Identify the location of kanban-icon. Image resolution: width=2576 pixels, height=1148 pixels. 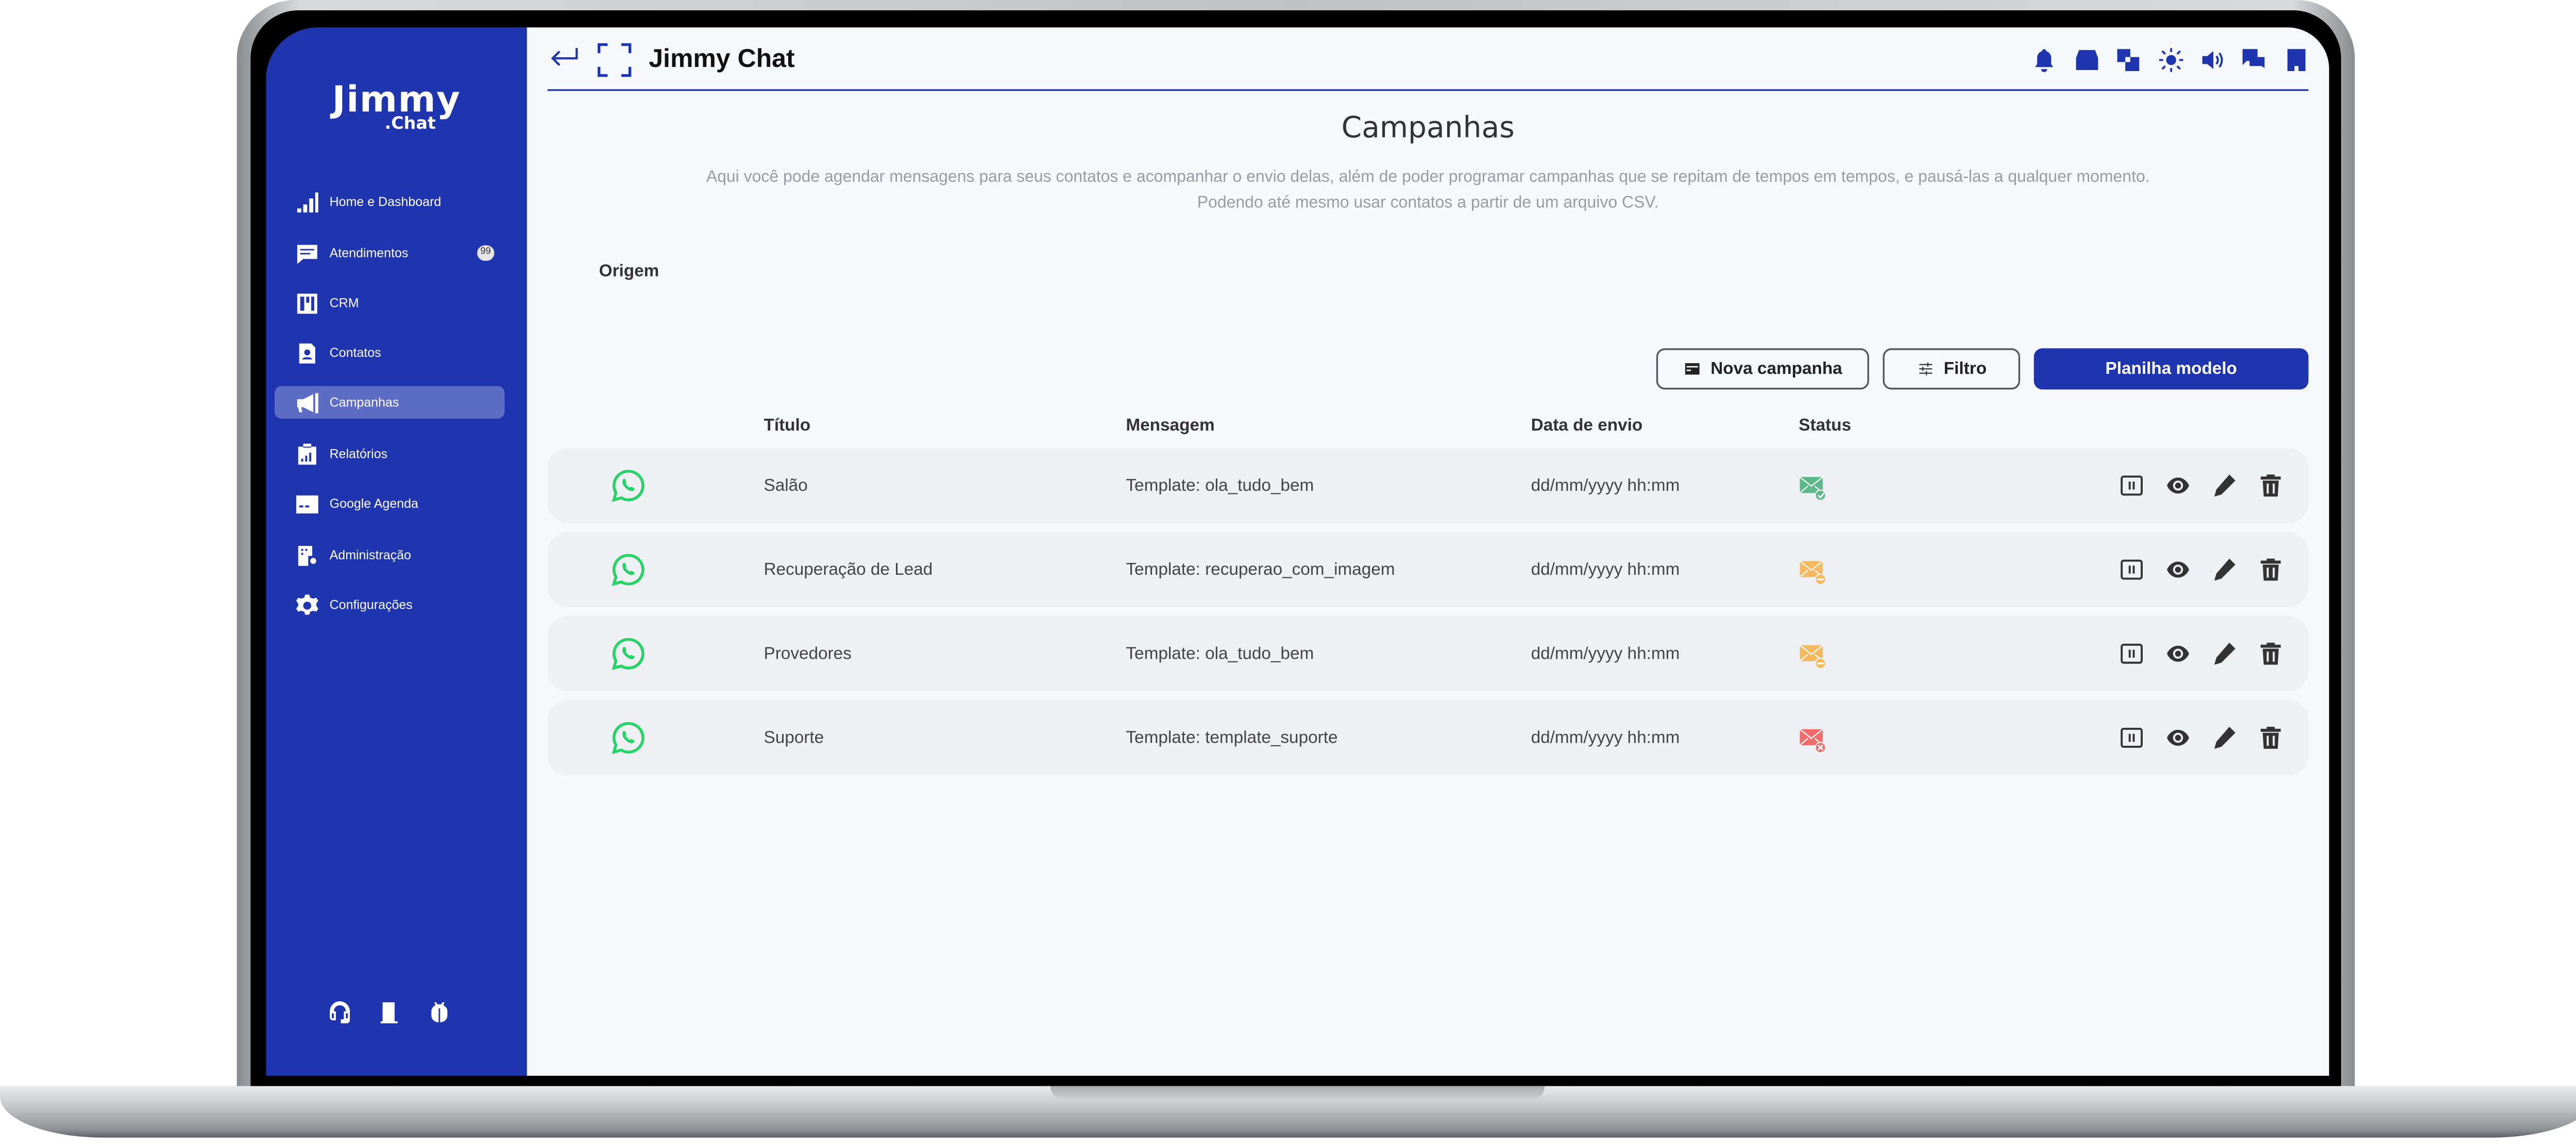
(307, 303).